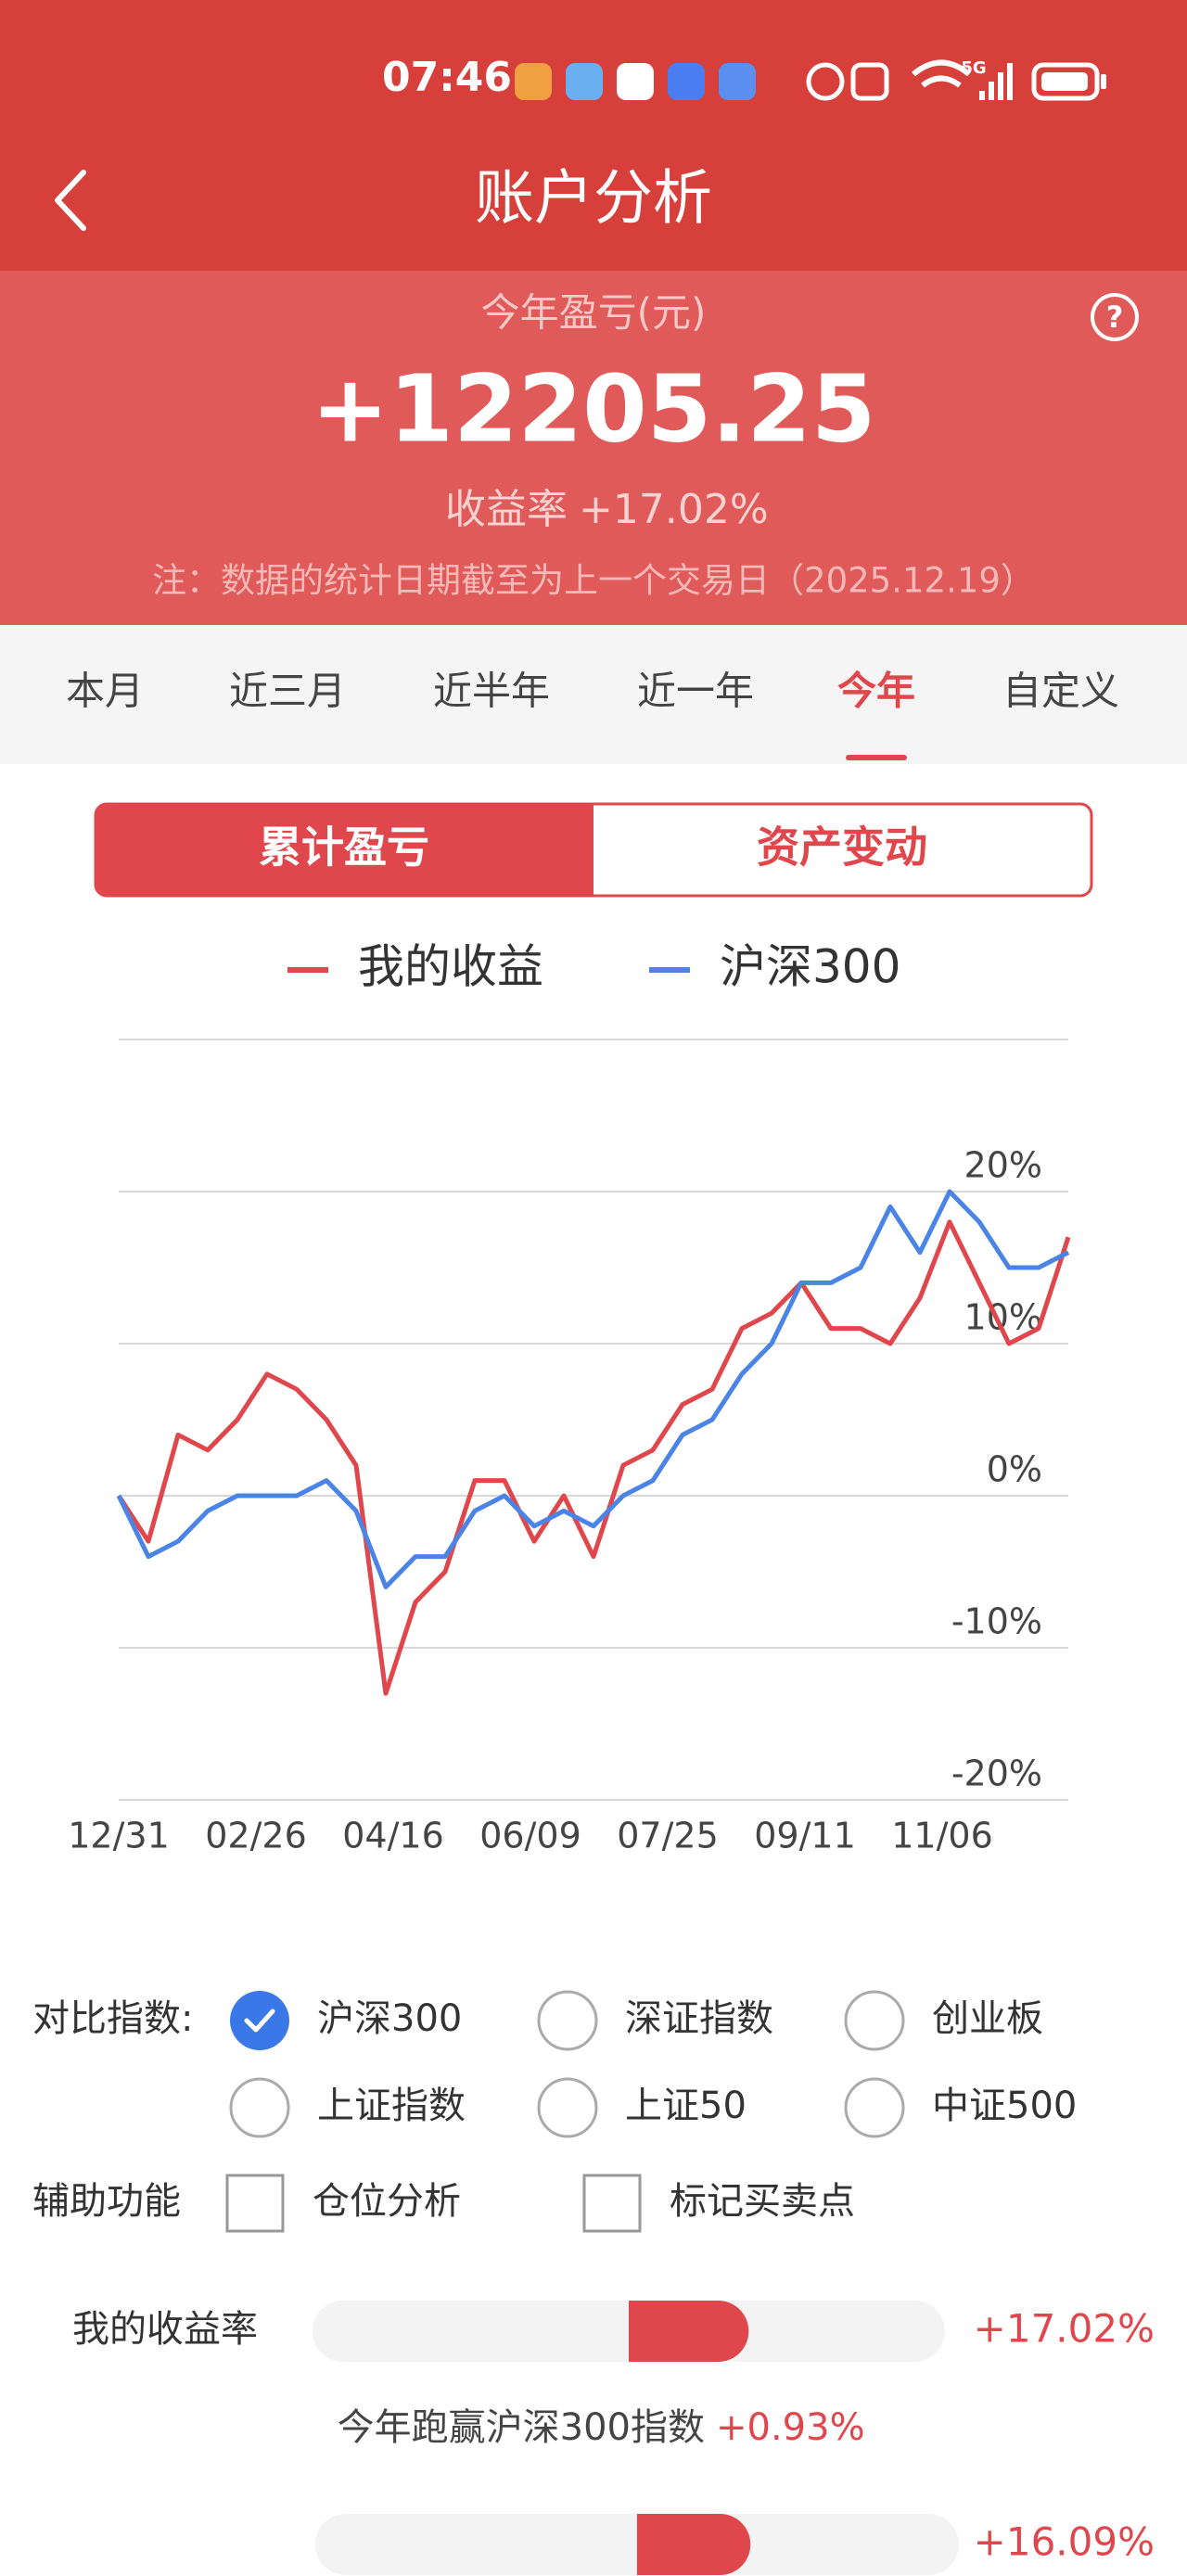 The image size is (1187, 2576). What do you see at coordinates (594, 313) in the screenshot?
I see `summary-label: 今年盈亏(元)` at bounding box center [594, 313].